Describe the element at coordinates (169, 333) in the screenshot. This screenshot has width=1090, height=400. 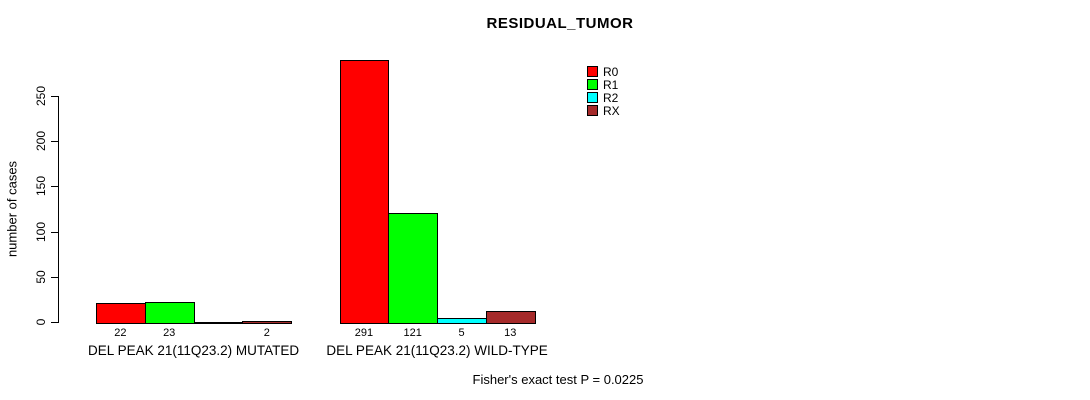
I see `bar-value-label: 23` at that location.